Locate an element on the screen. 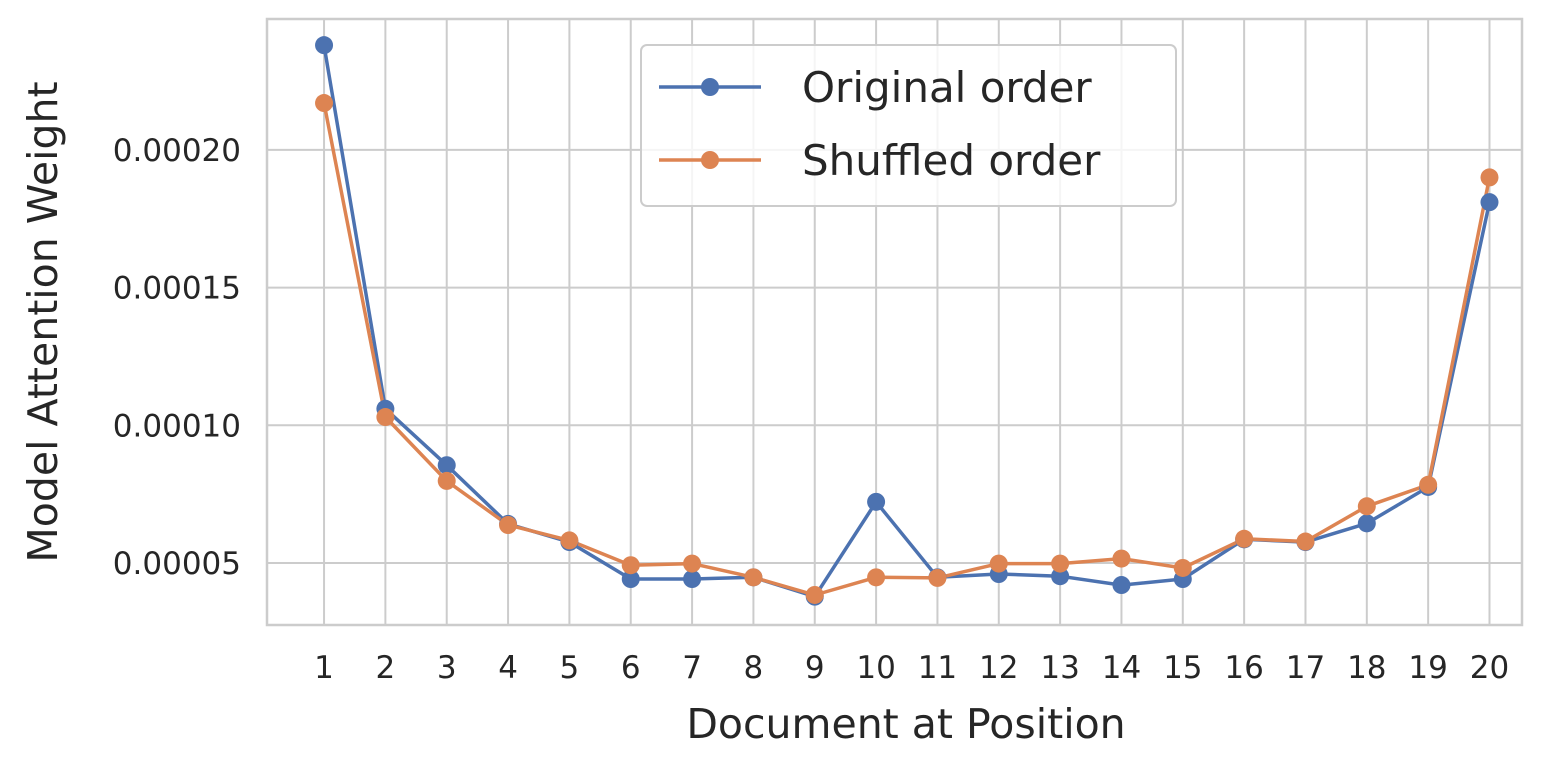 The width and height of the screenshot is (1568, 768). legend-box is located at coordinates (908, 125).